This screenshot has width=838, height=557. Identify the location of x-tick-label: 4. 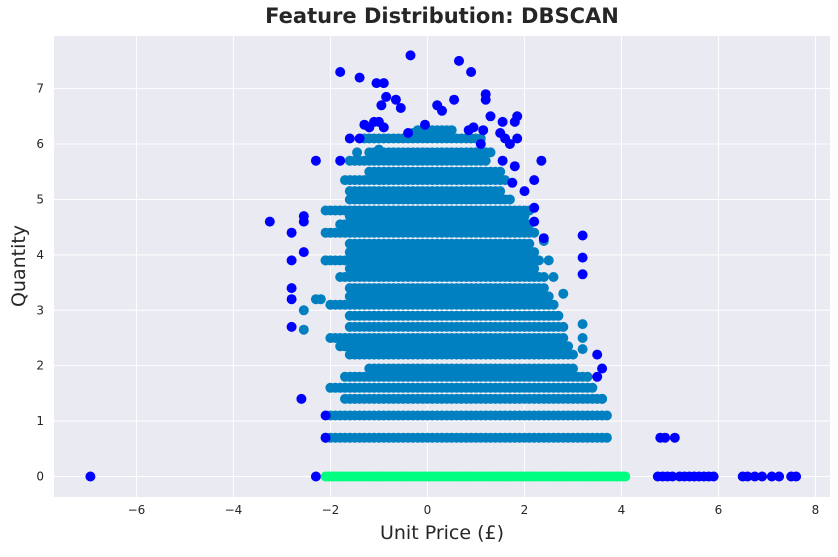
(622, 510).